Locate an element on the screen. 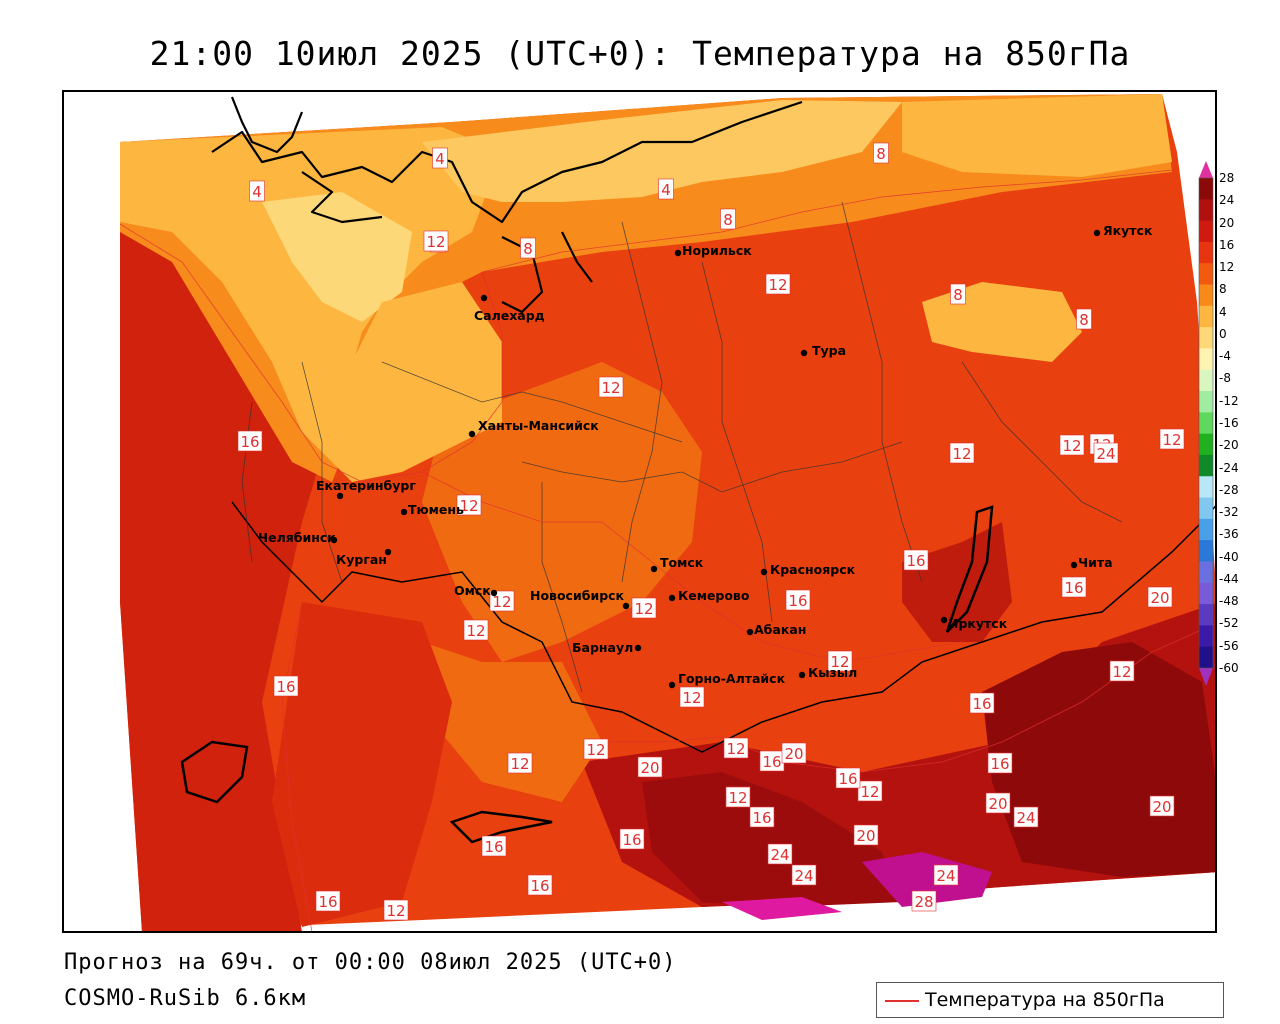  isotherm-value-label: 28 is located at coordinates (924, 901).